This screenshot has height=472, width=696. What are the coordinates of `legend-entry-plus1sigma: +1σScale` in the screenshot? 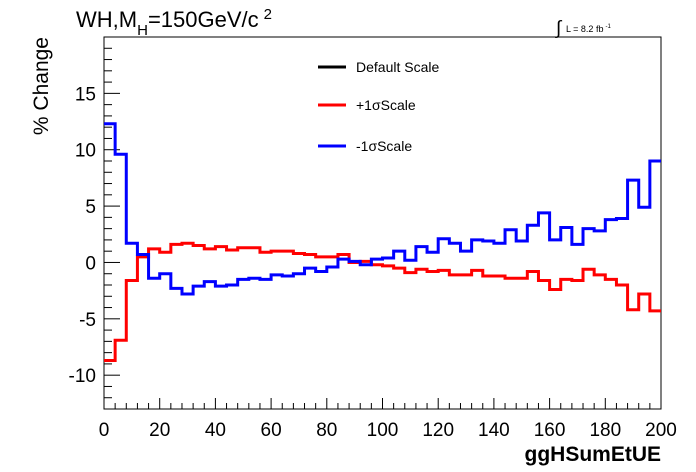 It's located at (367, 105).